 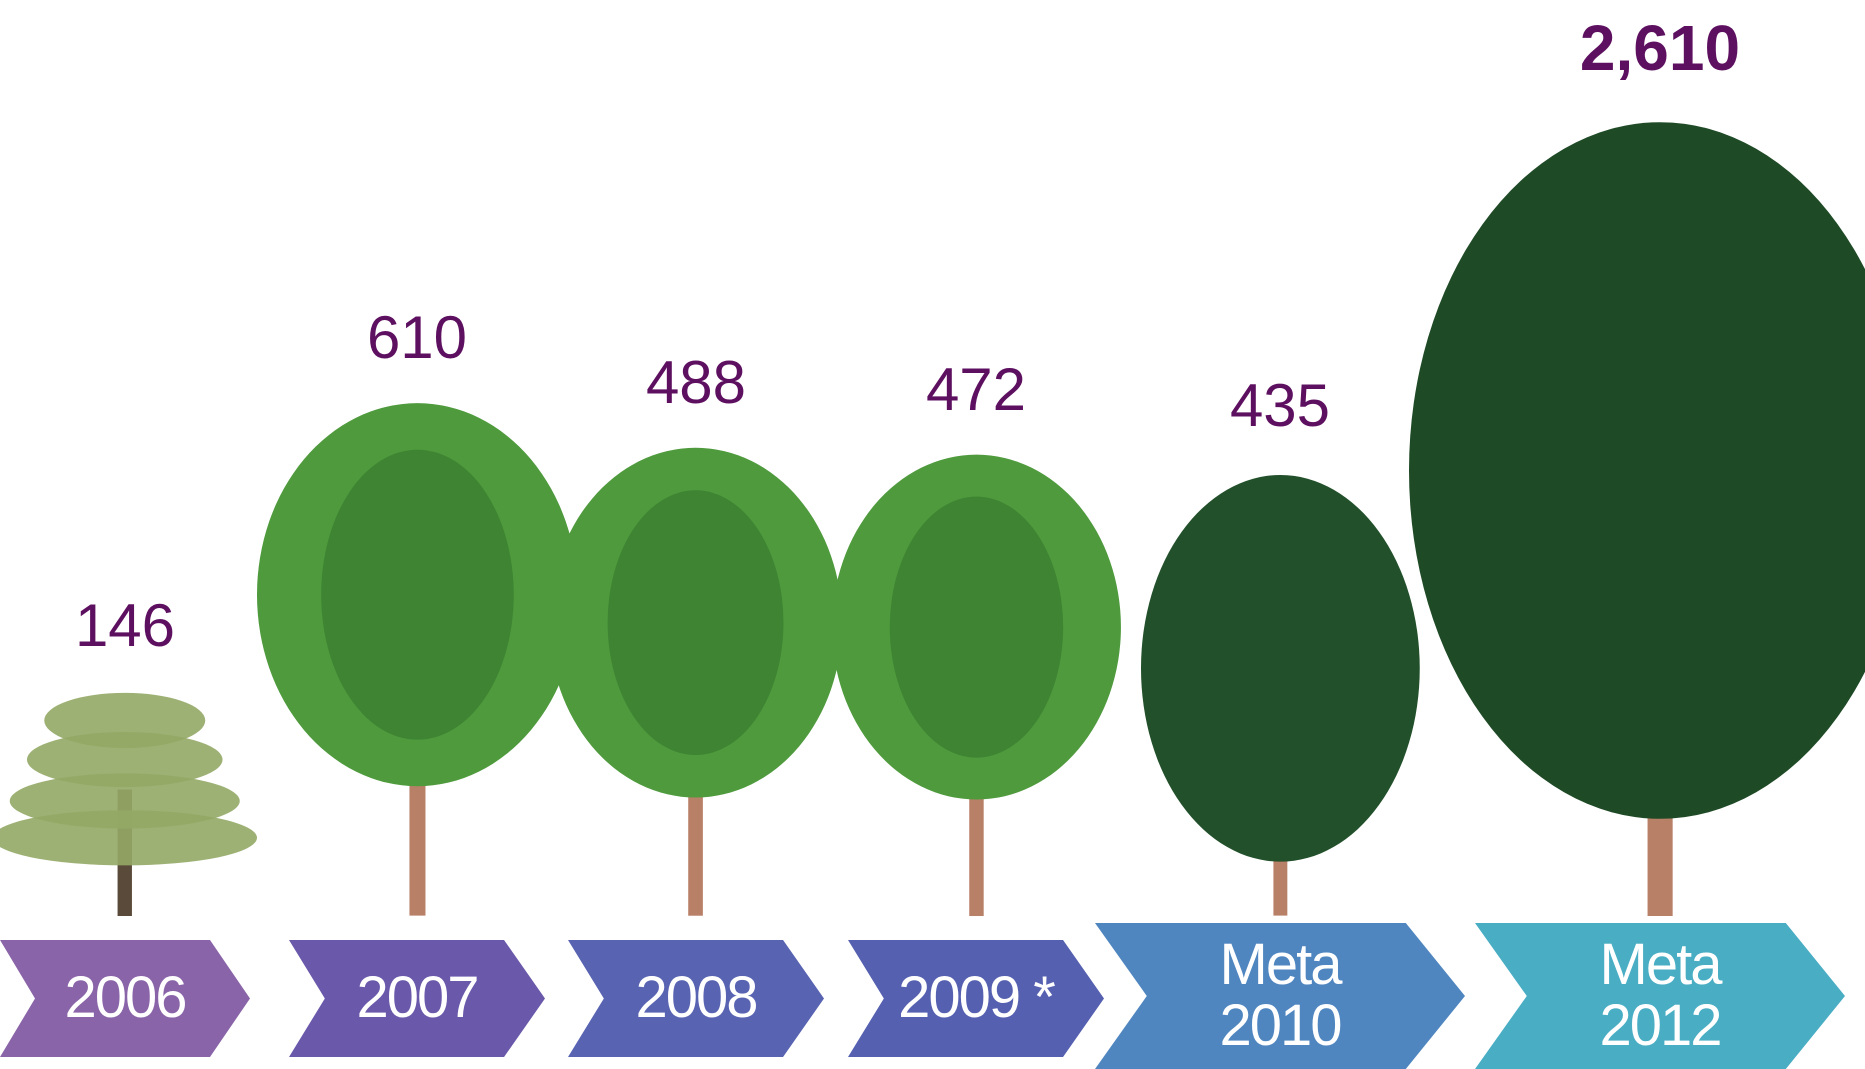 I want to click on value-label: 610, so click(x=417, y=338).